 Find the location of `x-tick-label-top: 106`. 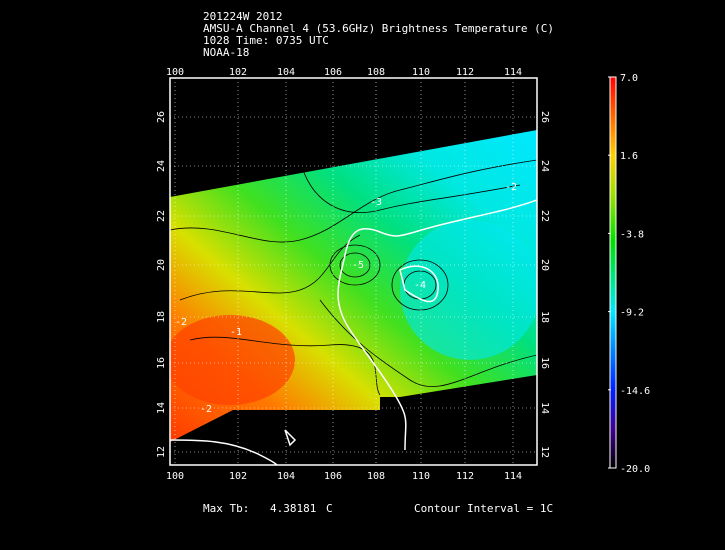

x-tick-label-top: 106 is located at coordinates (333, 72).